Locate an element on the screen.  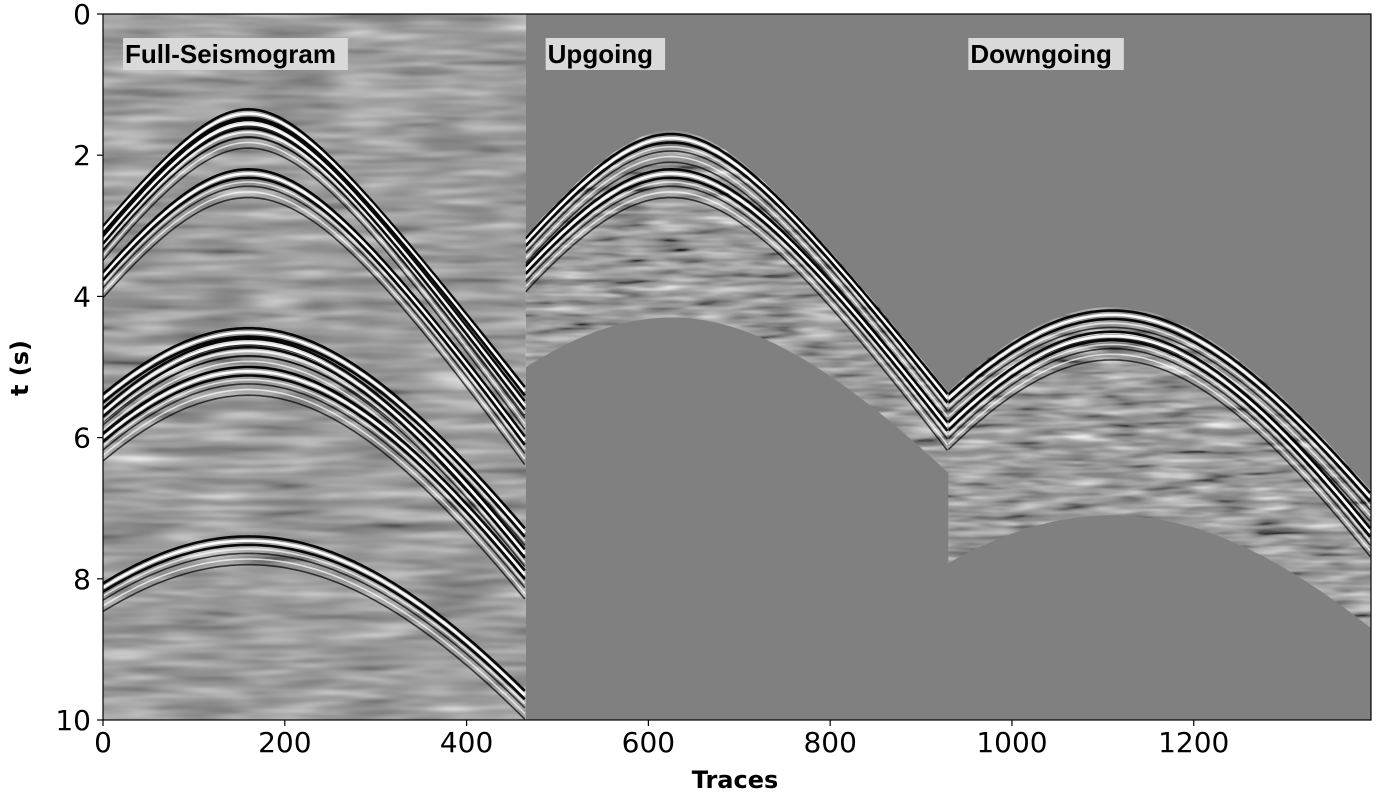
y-tick-label: 0 is located at coordinates (82, 15).